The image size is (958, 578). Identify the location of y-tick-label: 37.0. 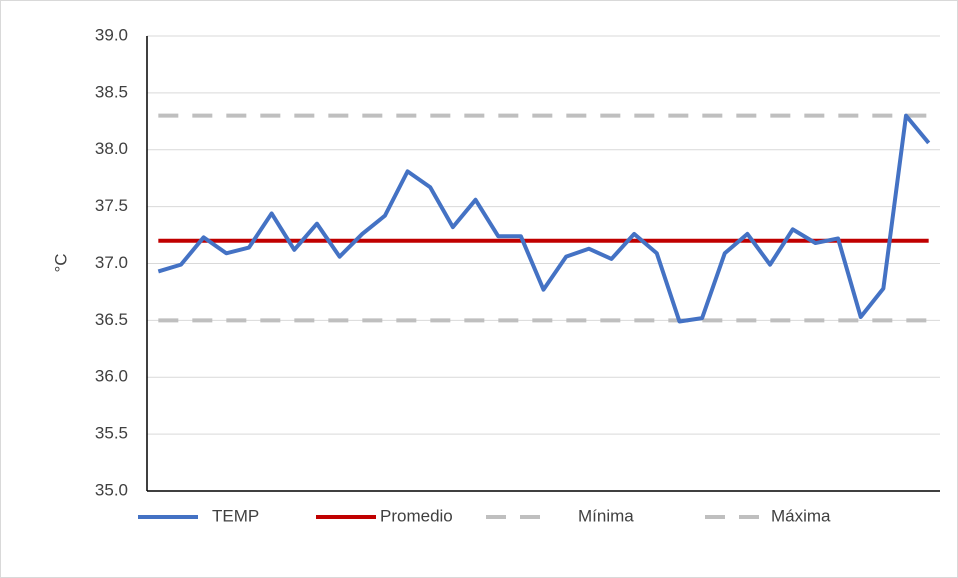
(111, 262).